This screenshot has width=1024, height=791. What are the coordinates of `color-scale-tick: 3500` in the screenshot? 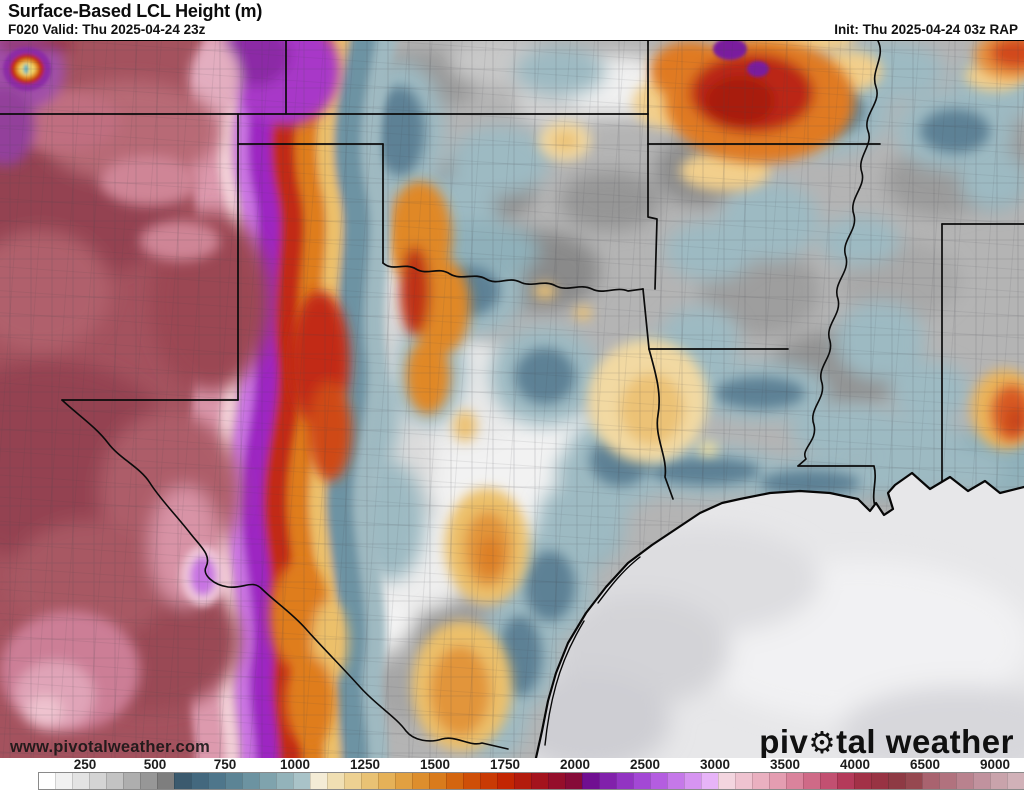 It's located at (785, 764).